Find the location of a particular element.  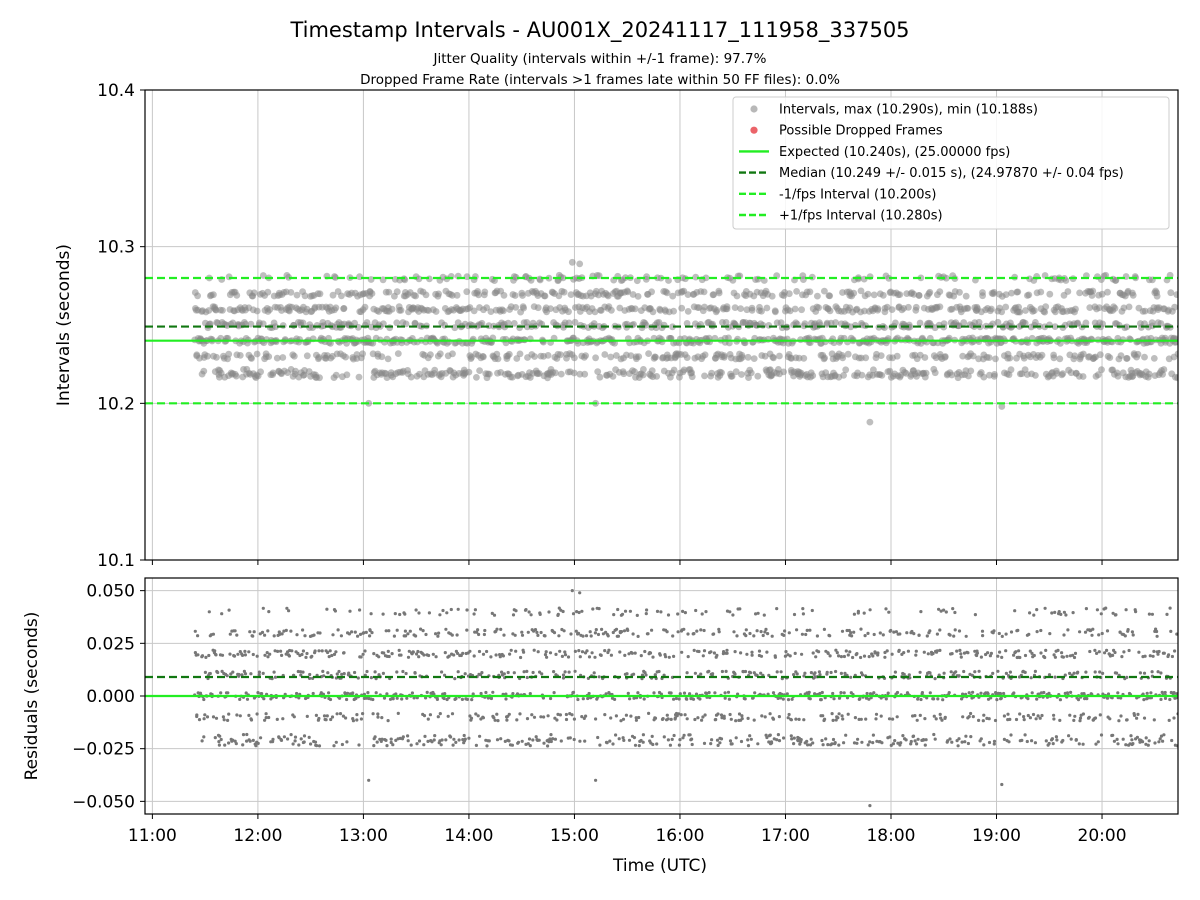

x-tick-label: 16:00 is located at coordinates (679, 836).